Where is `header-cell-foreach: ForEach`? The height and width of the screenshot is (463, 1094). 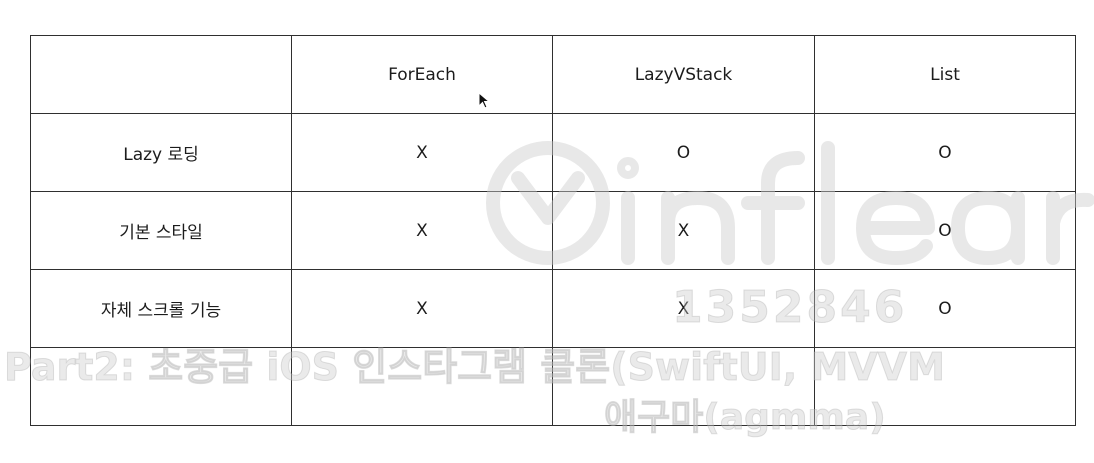 header-cell-foreach: ForEach is located at coordinates (422, 74).